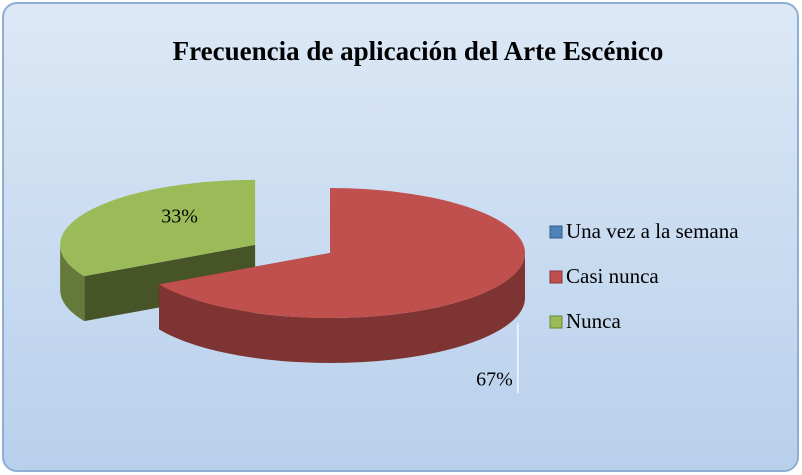  What do you see at coordinates (179, 217) in the screenshot?
I see `data-label: 33%` at bounding box center [179, 217].